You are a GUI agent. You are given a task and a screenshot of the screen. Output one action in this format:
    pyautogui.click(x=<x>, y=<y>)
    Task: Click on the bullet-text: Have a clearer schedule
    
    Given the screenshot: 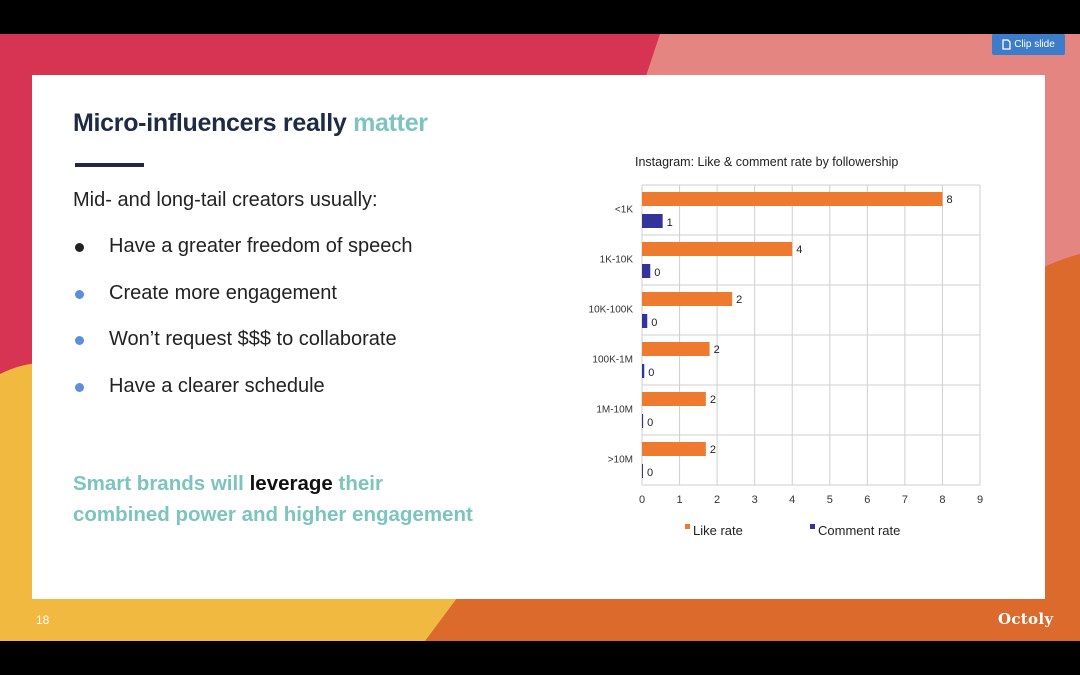 What is the action you would take?
    pyautogui.click(x=217, y=385)
    